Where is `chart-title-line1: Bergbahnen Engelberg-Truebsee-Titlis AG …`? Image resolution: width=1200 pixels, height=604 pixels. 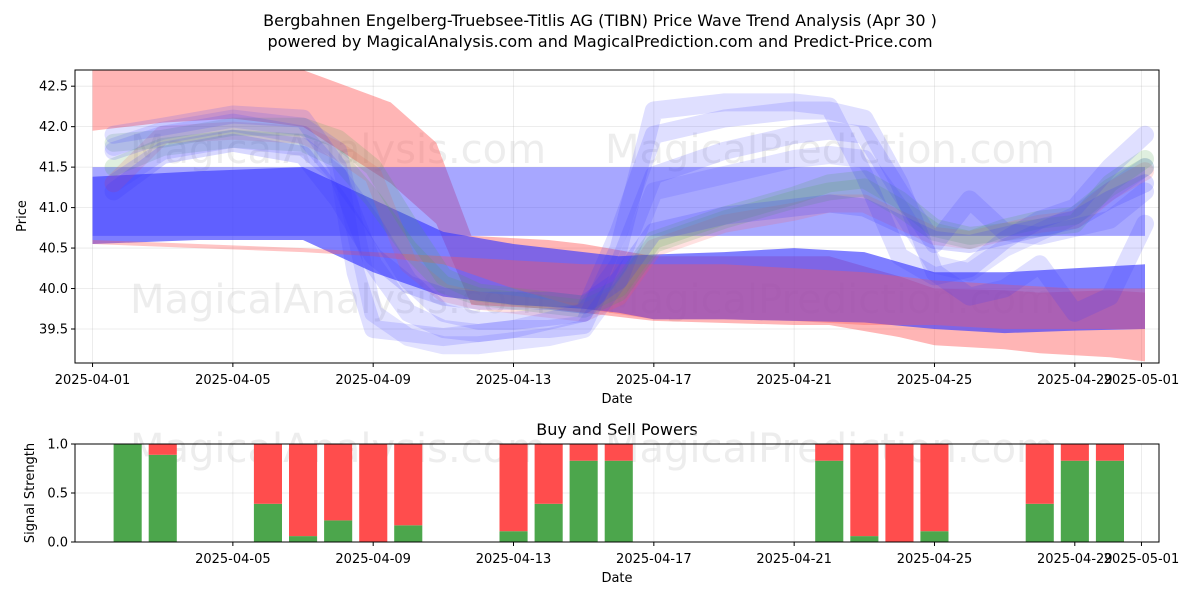
chart-title-line1: Bergbahnen Engelberg-Truebsee-Titlis AG … is located at coordinates (600, 20).